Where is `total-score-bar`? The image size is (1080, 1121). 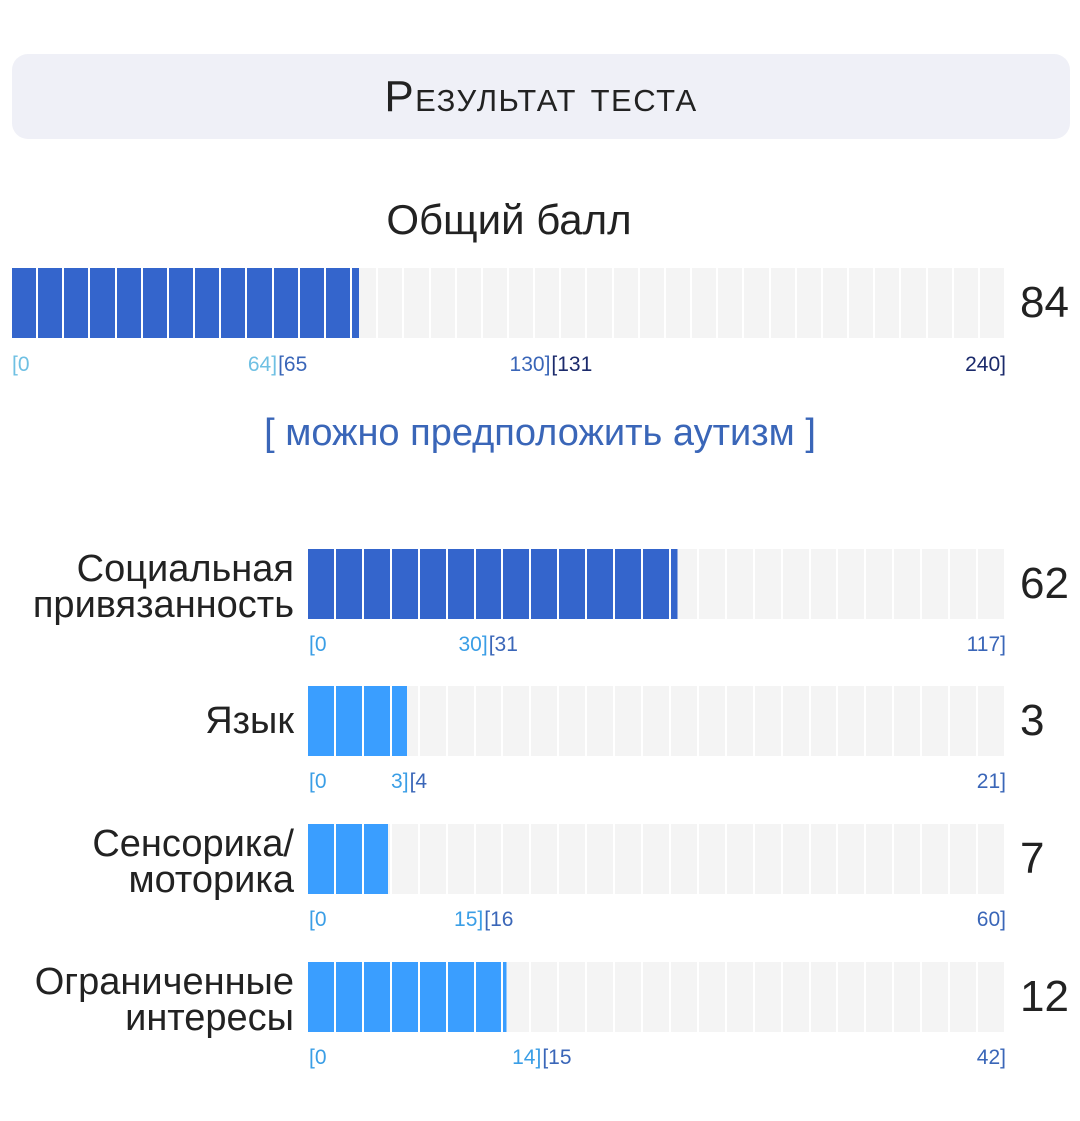 total-score-bar is located at coordinates (509, 303).